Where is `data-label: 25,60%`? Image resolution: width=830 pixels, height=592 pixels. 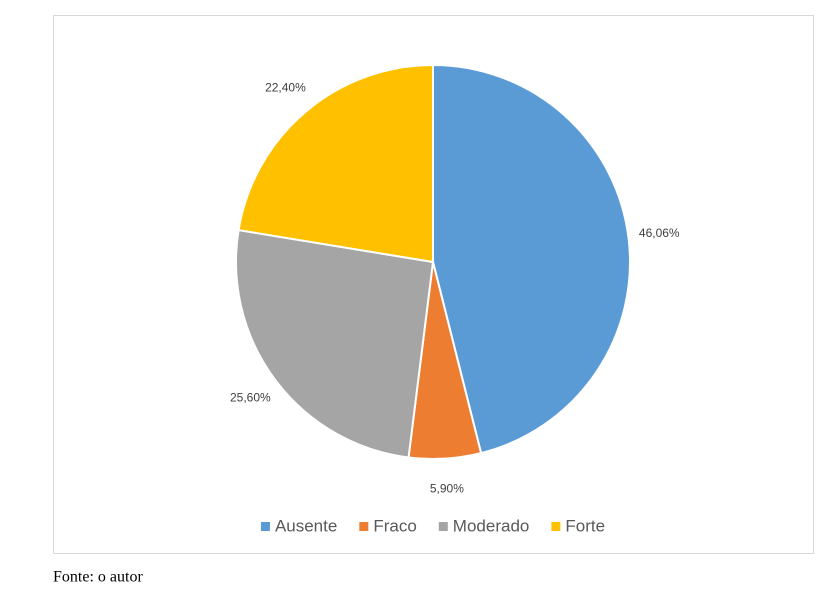 data-label: 25,60% is located at coordinates (250, 398).